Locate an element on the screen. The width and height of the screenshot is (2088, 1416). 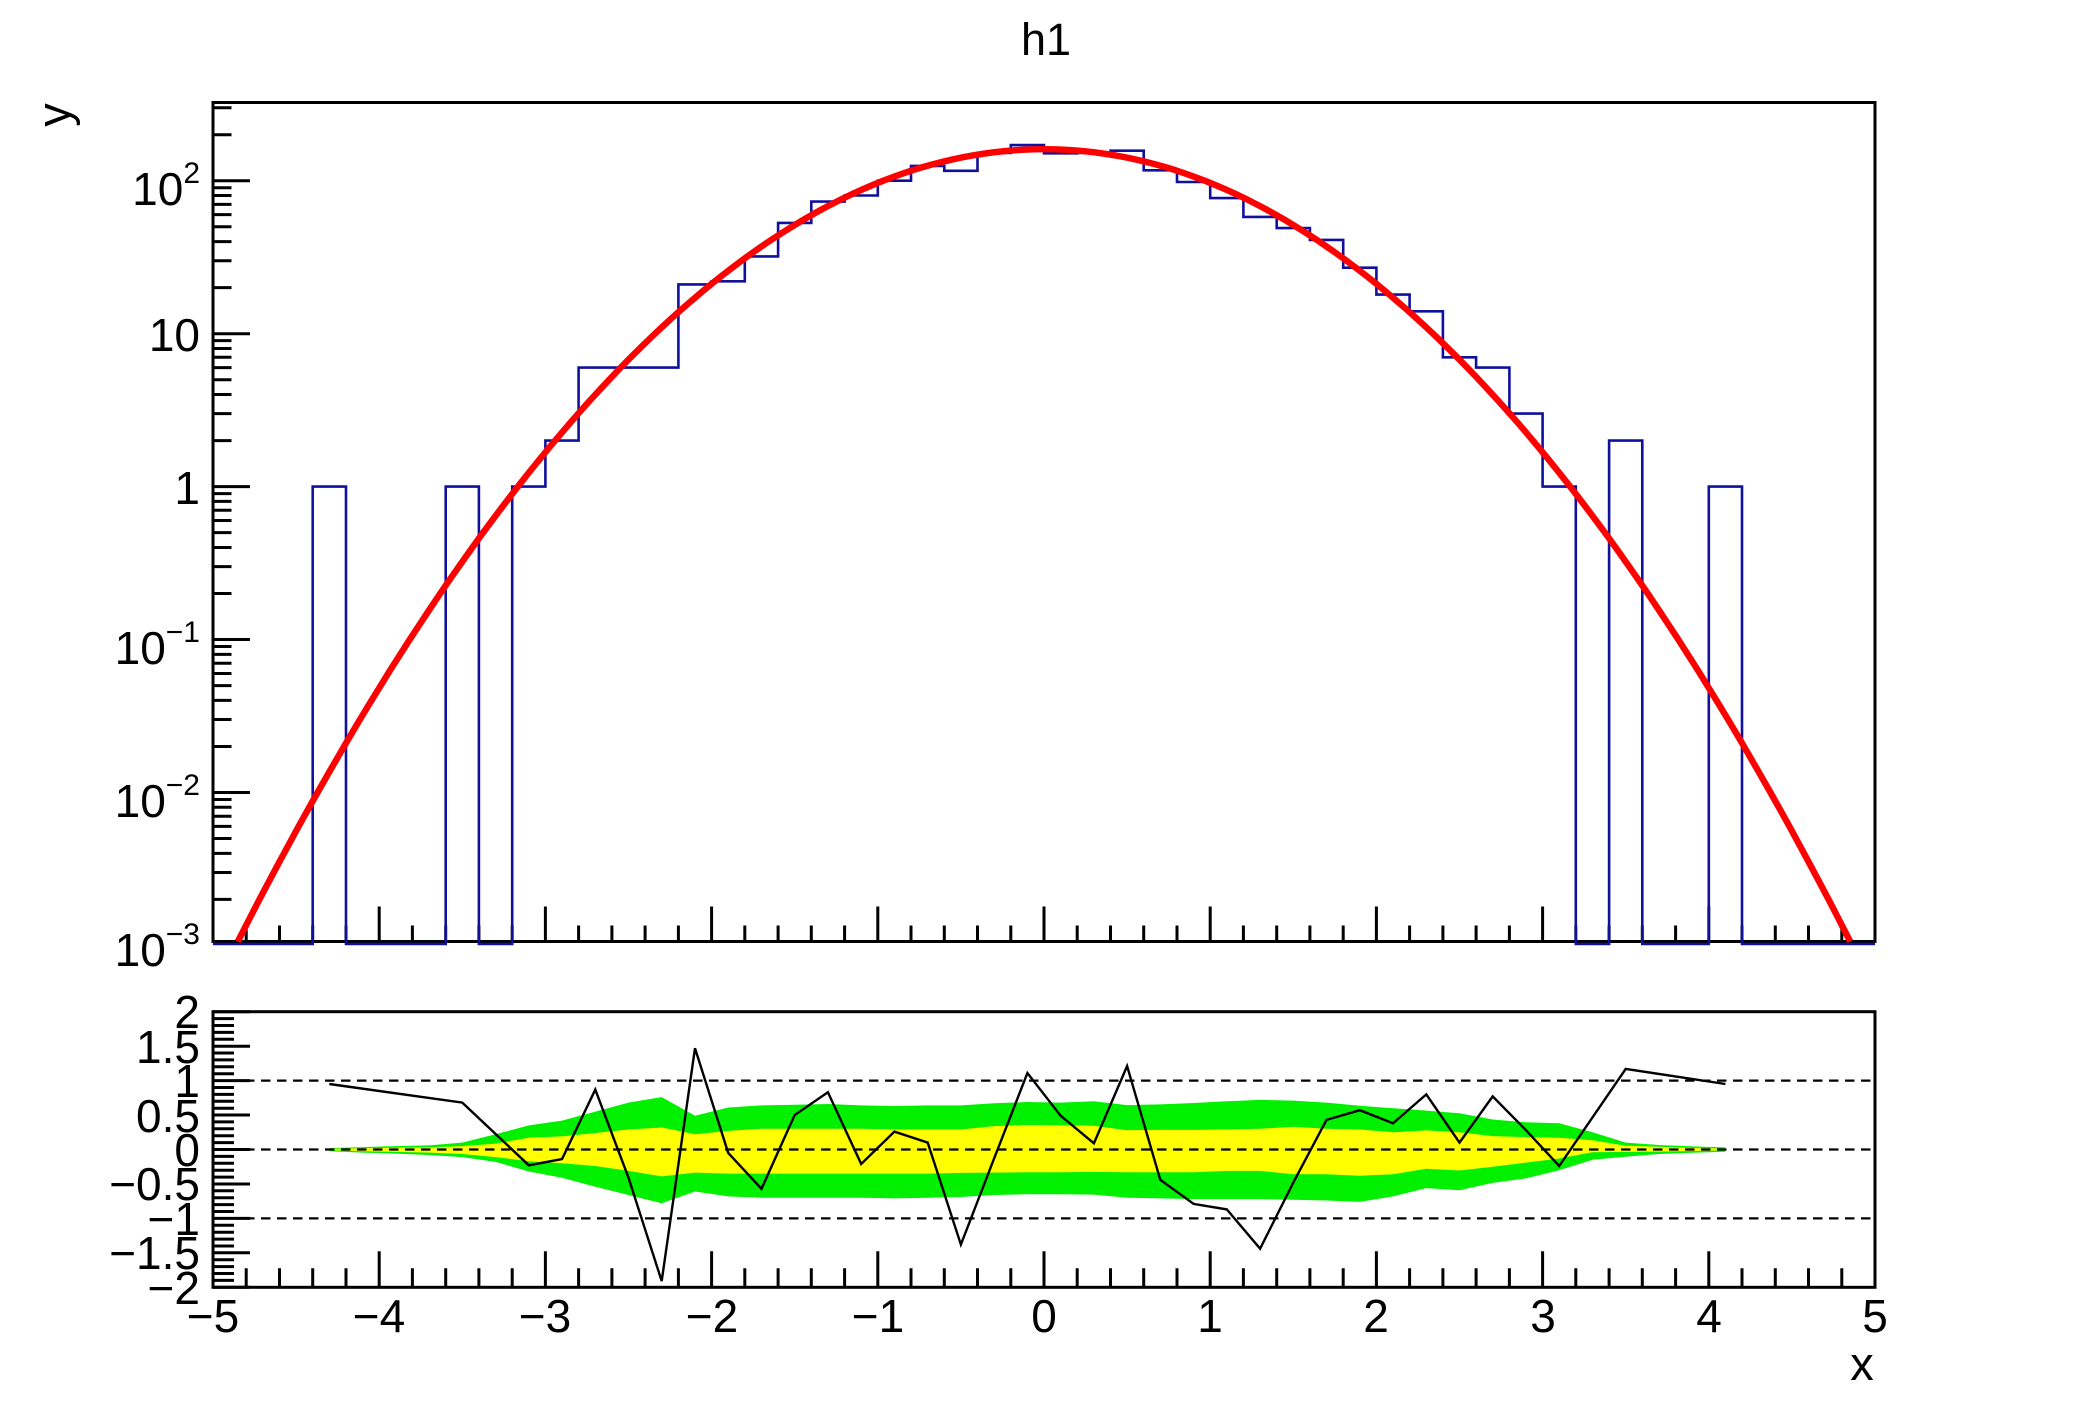
svg-text: x is located at coordinates (1862, 1363).